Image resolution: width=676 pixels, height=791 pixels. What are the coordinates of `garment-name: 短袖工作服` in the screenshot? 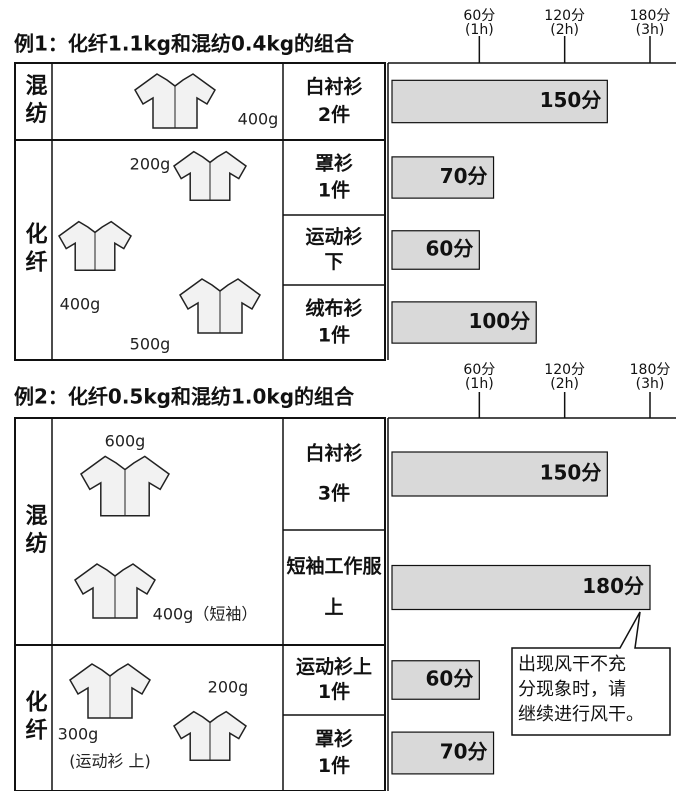 It's located at (334, 565).